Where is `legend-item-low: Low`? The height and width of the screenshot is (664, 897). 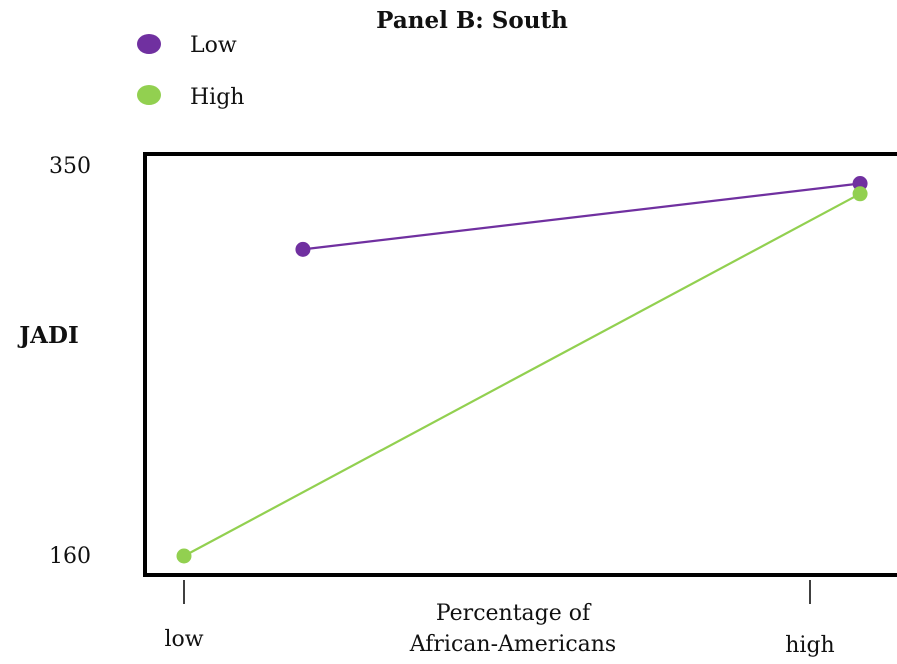 legend-item-low: Low is located at coordinates (187, 45).